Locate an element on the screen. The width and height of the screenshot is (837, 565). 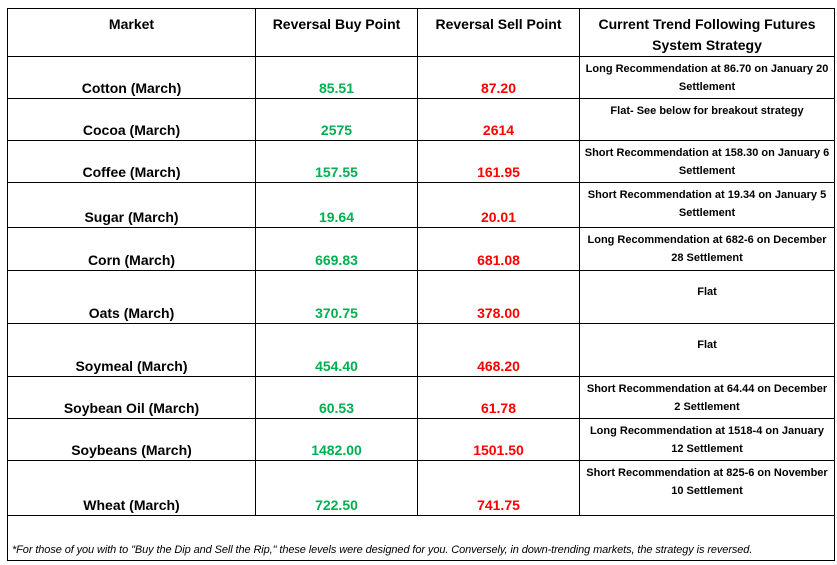
table-row: Oats (March) 370.75 378.00 Flat is located at coordinates (421, 297).